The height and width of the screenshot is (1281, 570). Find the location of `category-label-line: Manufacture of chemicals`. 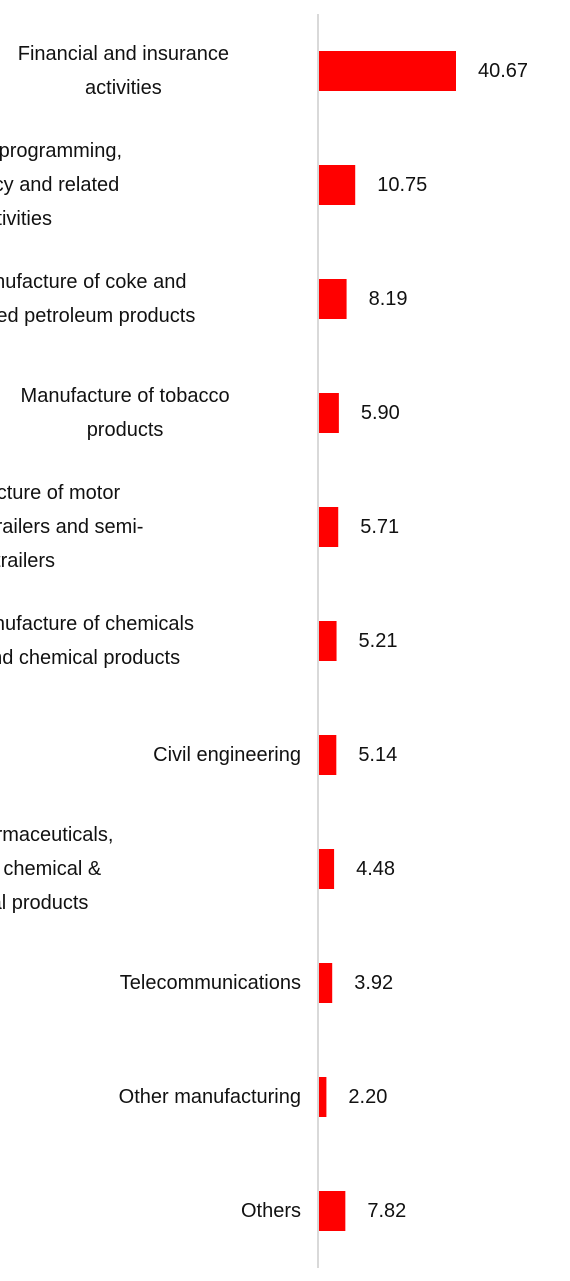

category-label-line: Manufacture of chemicals is located at coordinates (97, 624).